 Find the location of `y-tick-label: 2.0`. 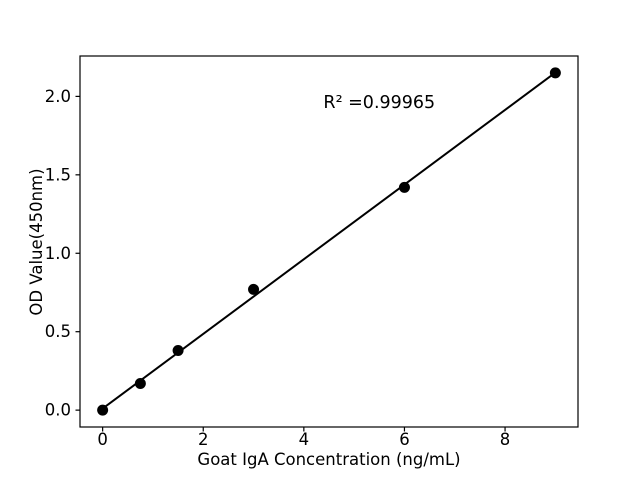

y-tick-label: 2.0 is located at coordinates (58, 96).